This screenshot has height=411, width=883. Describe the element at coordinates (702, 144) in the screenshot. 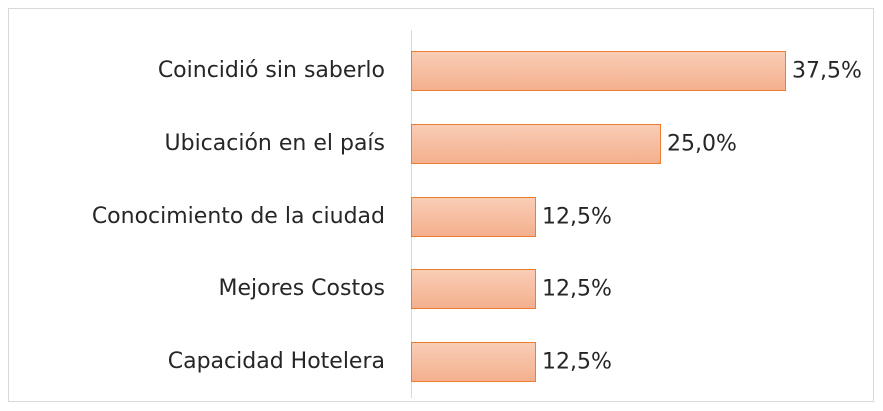

I see `value-label: 25,0%` at that location.